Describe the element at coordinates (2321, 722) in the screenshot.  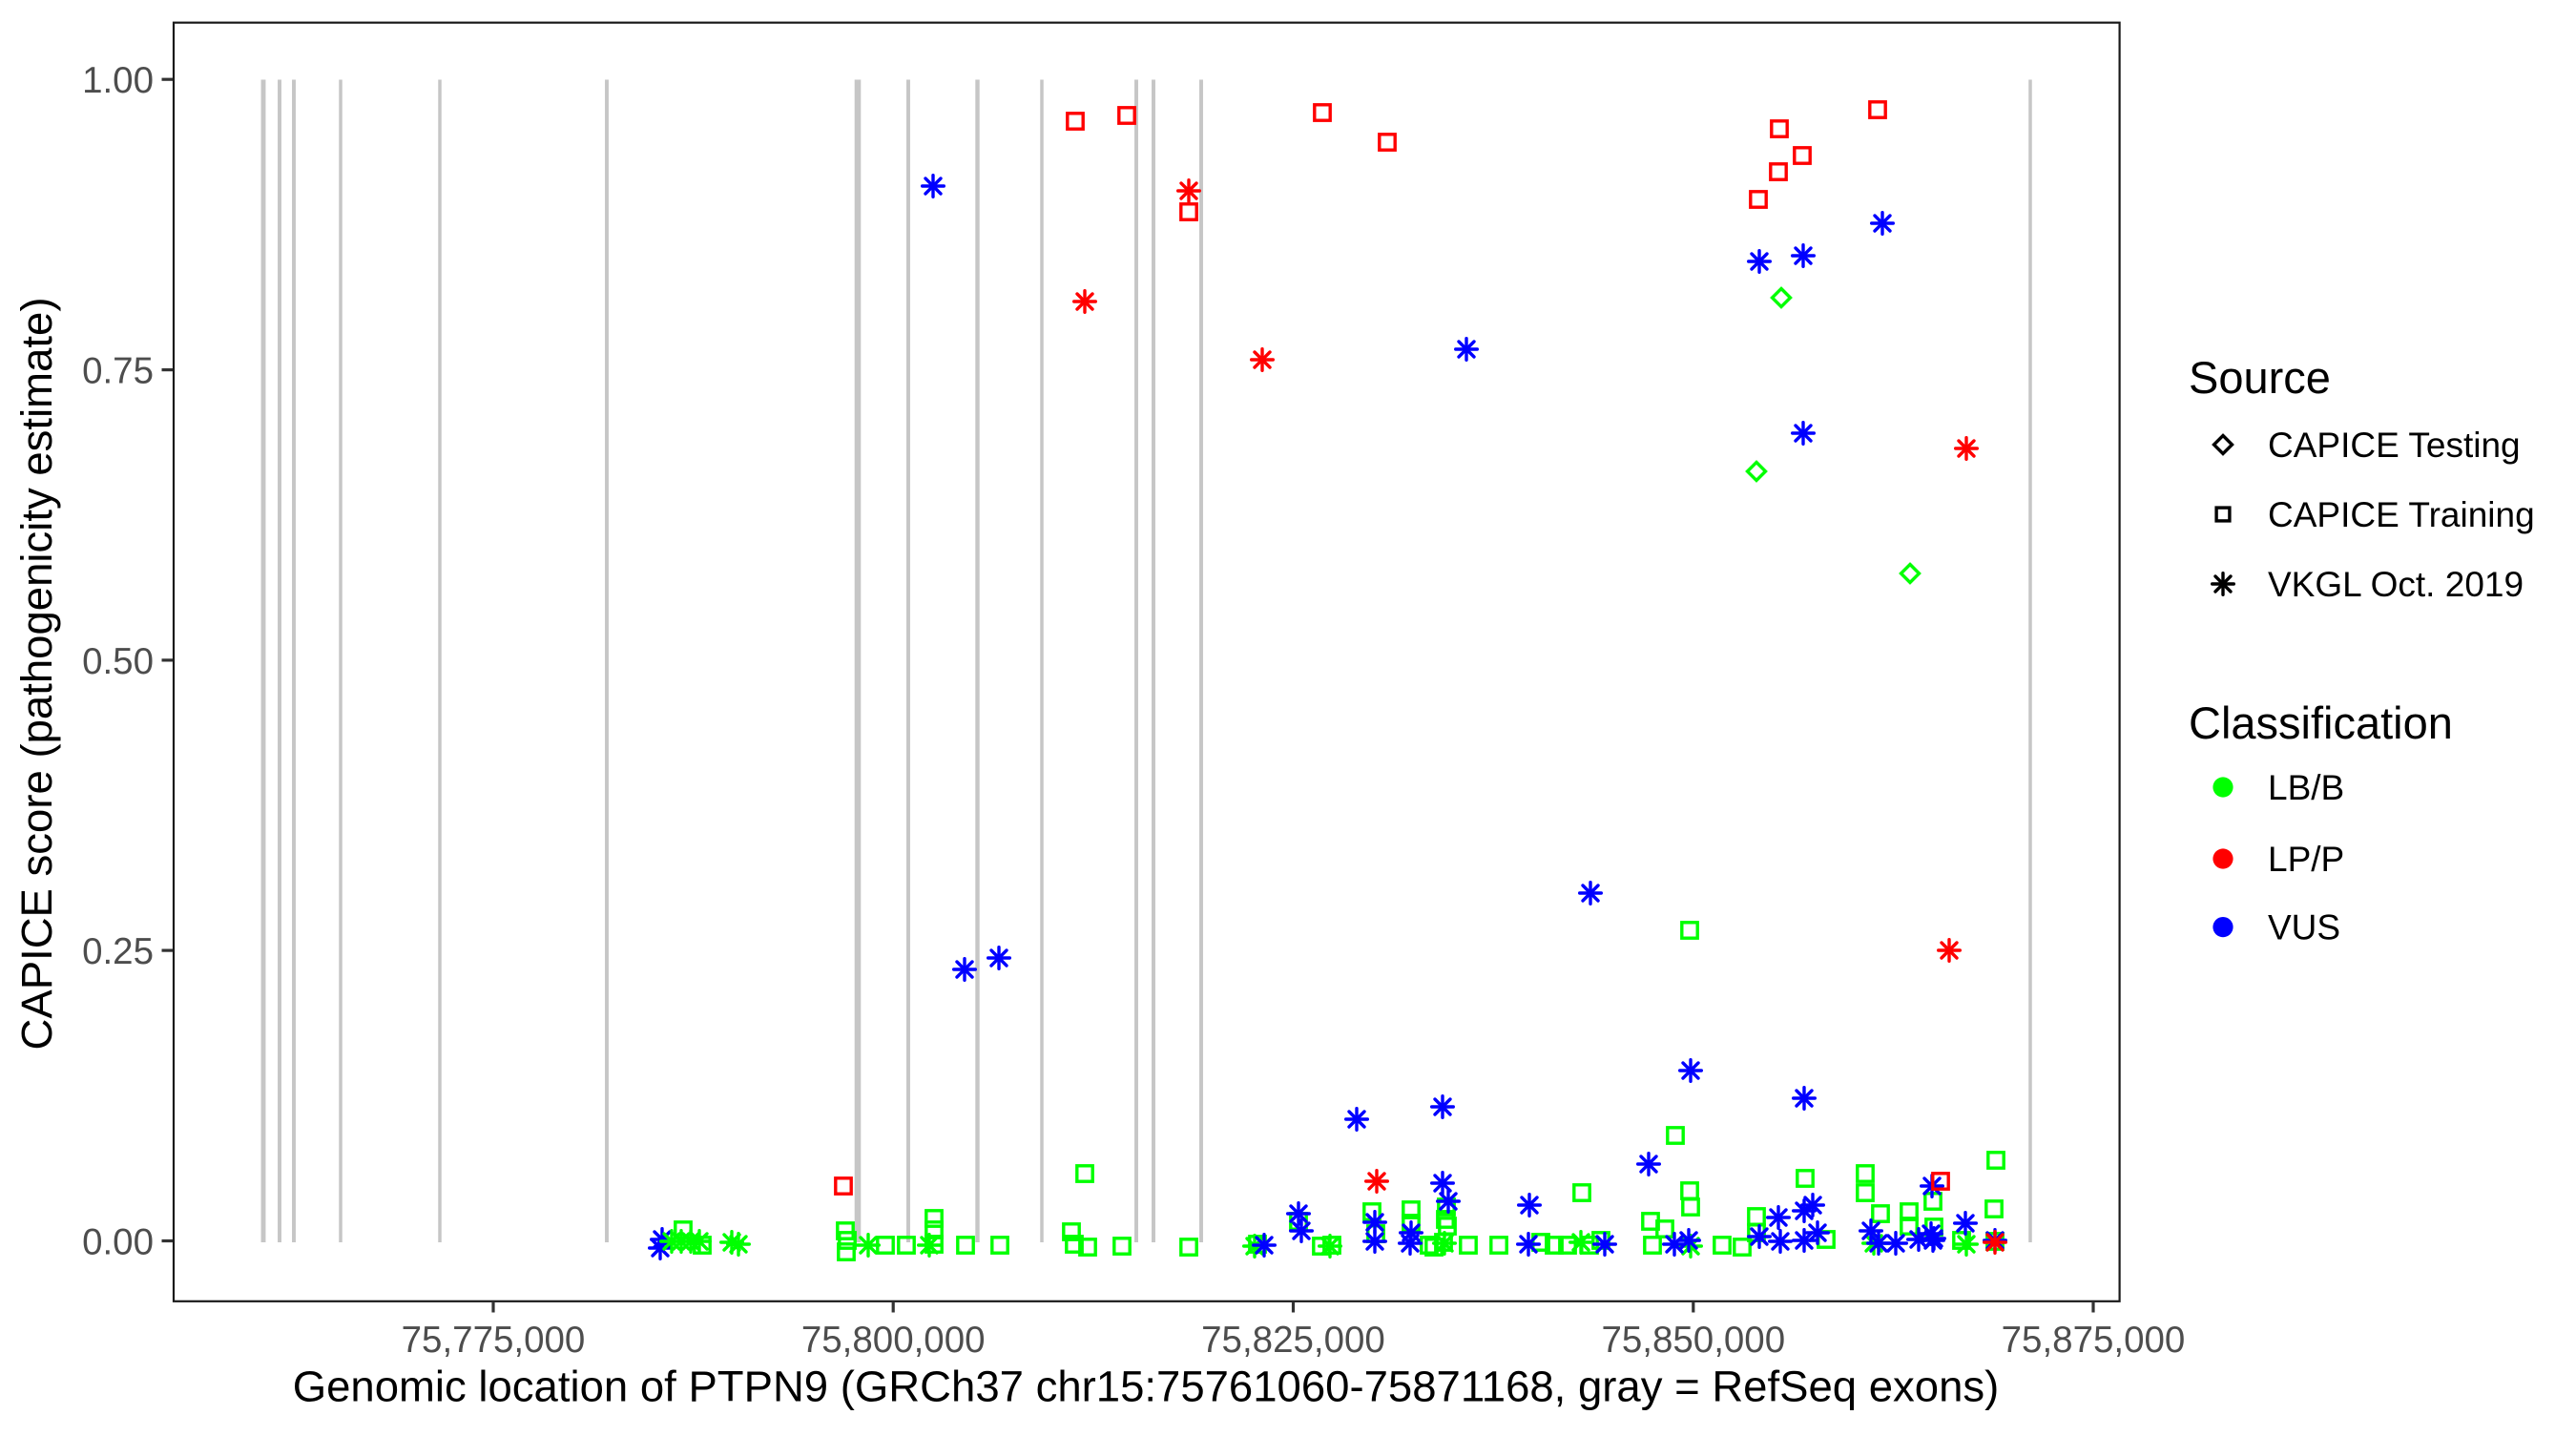
I see `svg-text: Classification` at that location.